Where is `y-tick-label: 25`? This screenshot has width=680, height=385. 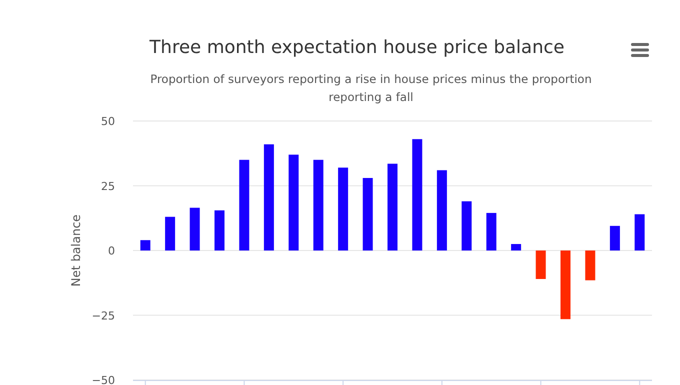
y-tick-label: 25 is located at coordinates (108, 186).